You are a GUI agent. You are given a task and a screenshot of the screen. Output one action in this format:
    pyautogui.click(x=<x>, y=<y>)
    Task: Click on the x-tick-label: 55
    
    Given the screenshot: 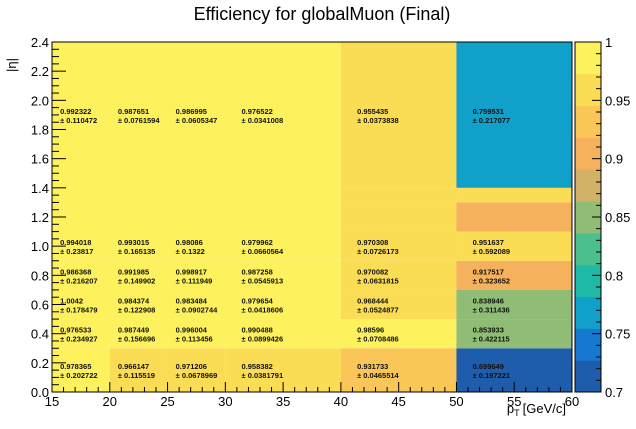 What is the action you would take?
    pyautogui.click(x=514, y=401)
    